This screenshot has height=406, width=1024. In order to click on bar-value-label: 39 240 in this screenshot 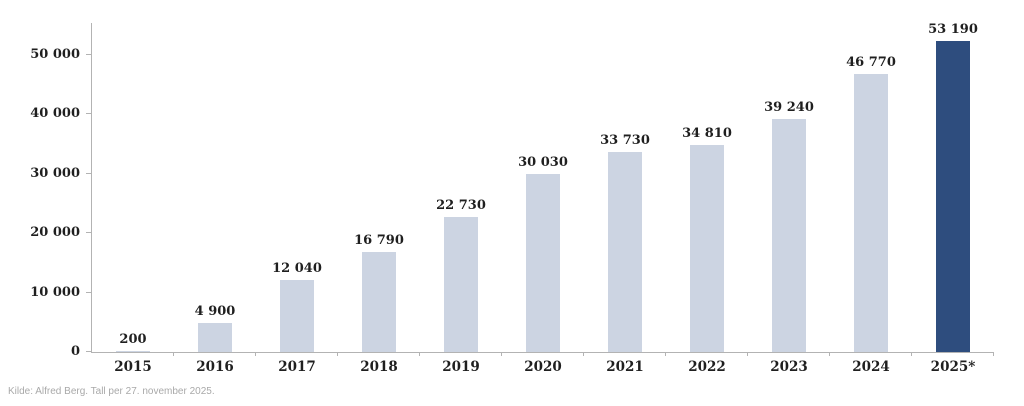, I will do `click(789, 107)`.